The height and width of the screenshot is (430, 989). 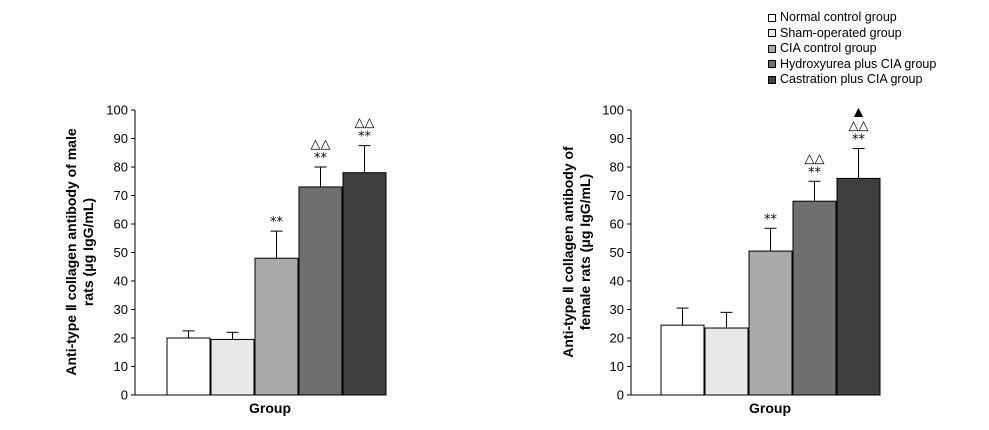 I want to click on y-axis-label-line1: Anti-type Ⅱ collagen antibody of male, so click(x=71, y=251).